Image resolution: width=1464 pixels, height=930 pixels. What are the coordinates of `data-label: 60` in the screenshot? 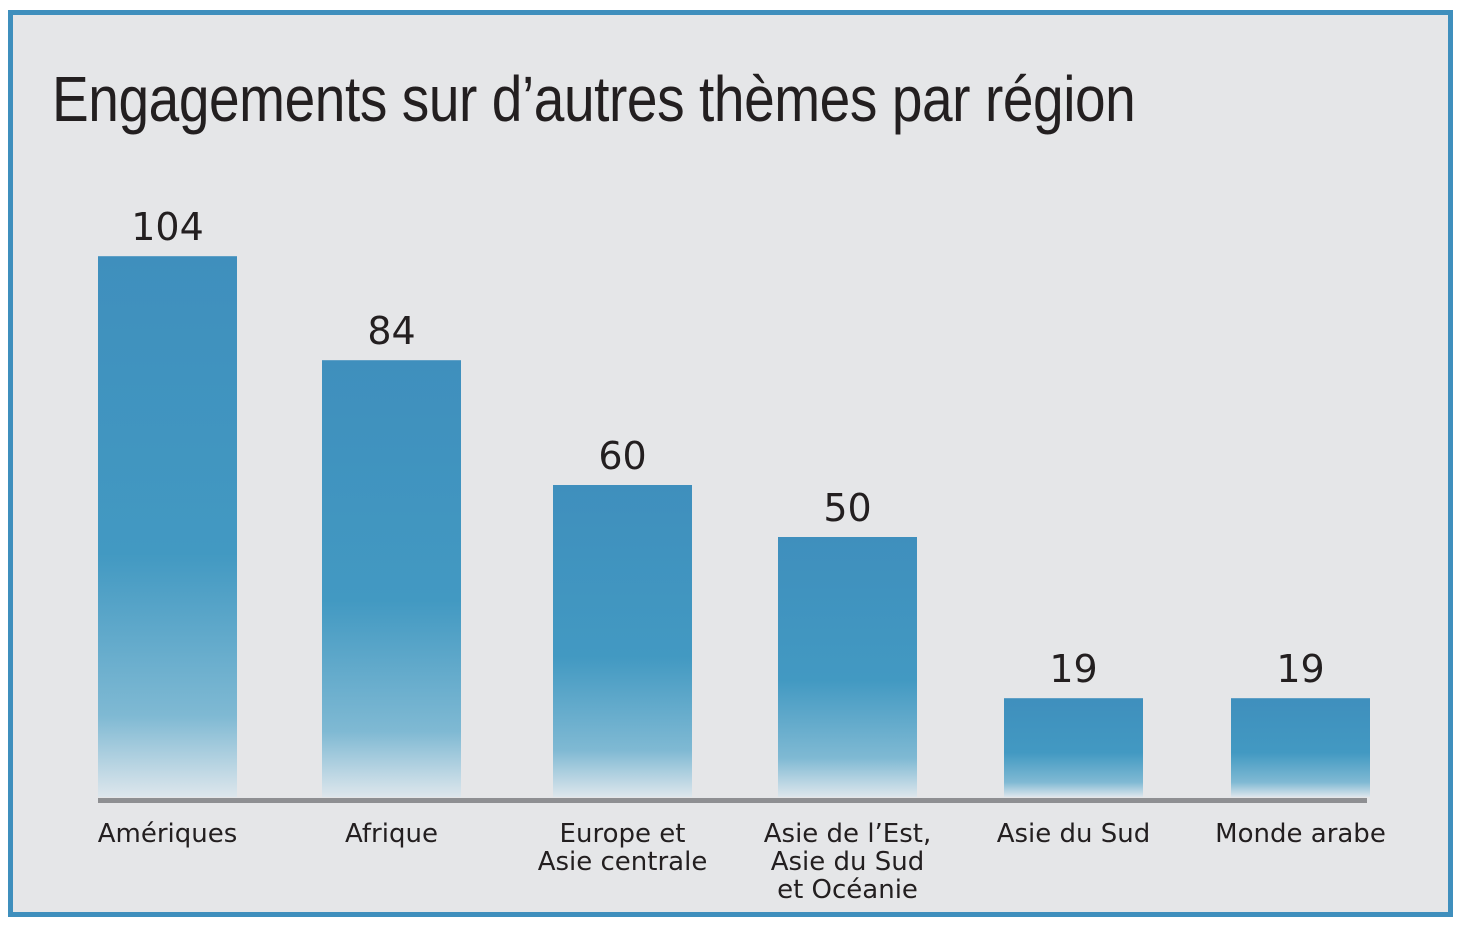 It's located at (622, 456).